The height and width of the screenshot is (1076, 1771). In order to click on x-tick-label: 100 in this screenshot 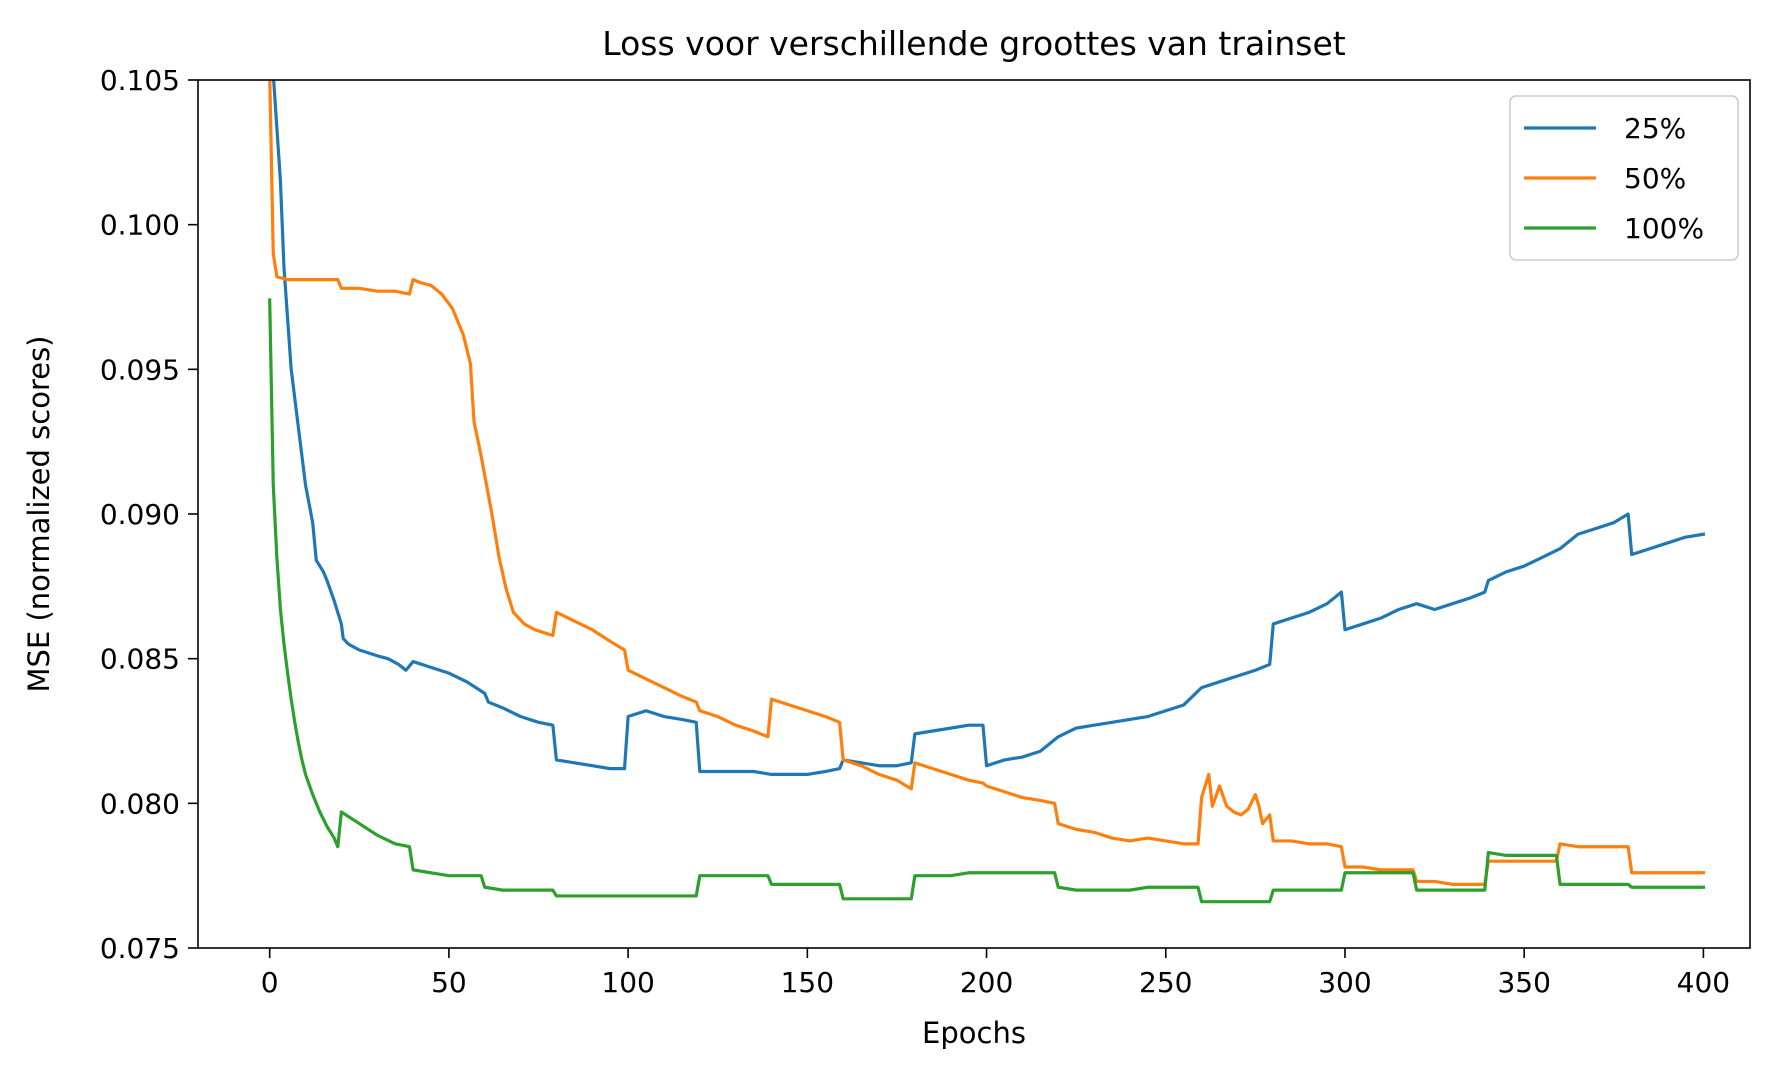, I will do `click(627, 982)`.